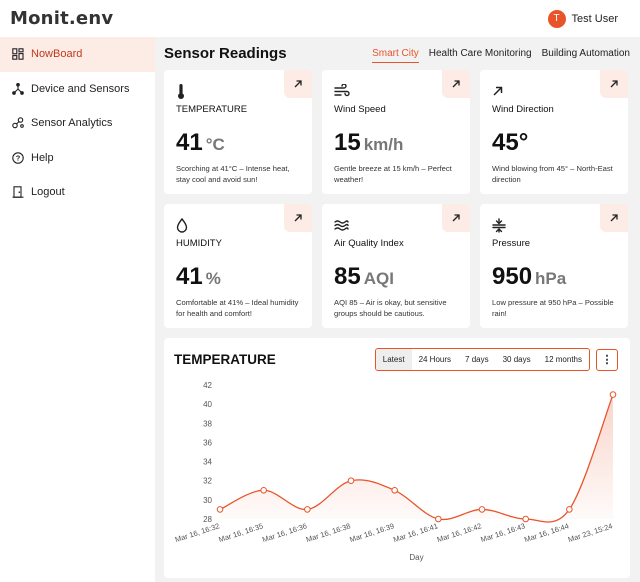 The image size is (640, 582). I want to click on x-tick-label: Mar 16, 16:36, so click(284, 532).